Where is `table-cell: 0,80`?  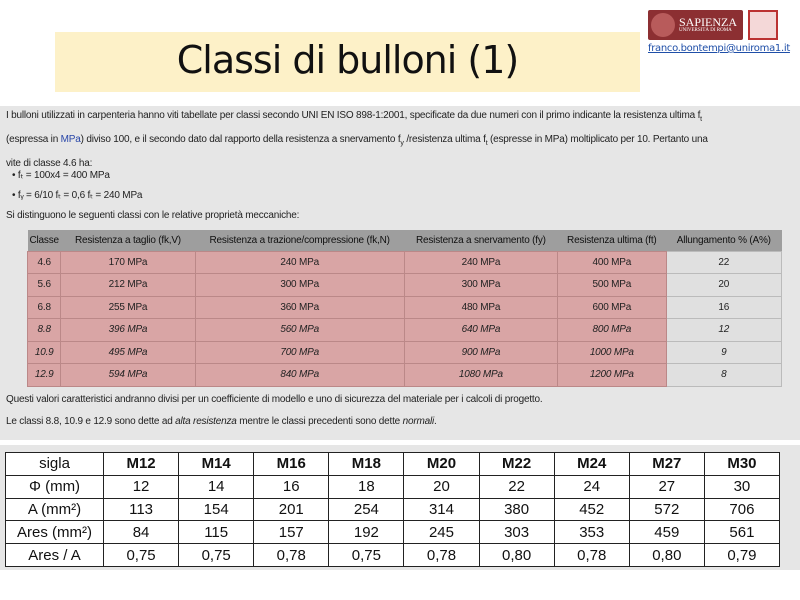 table-cell: 0,80 is located at coordinates (516, 555).